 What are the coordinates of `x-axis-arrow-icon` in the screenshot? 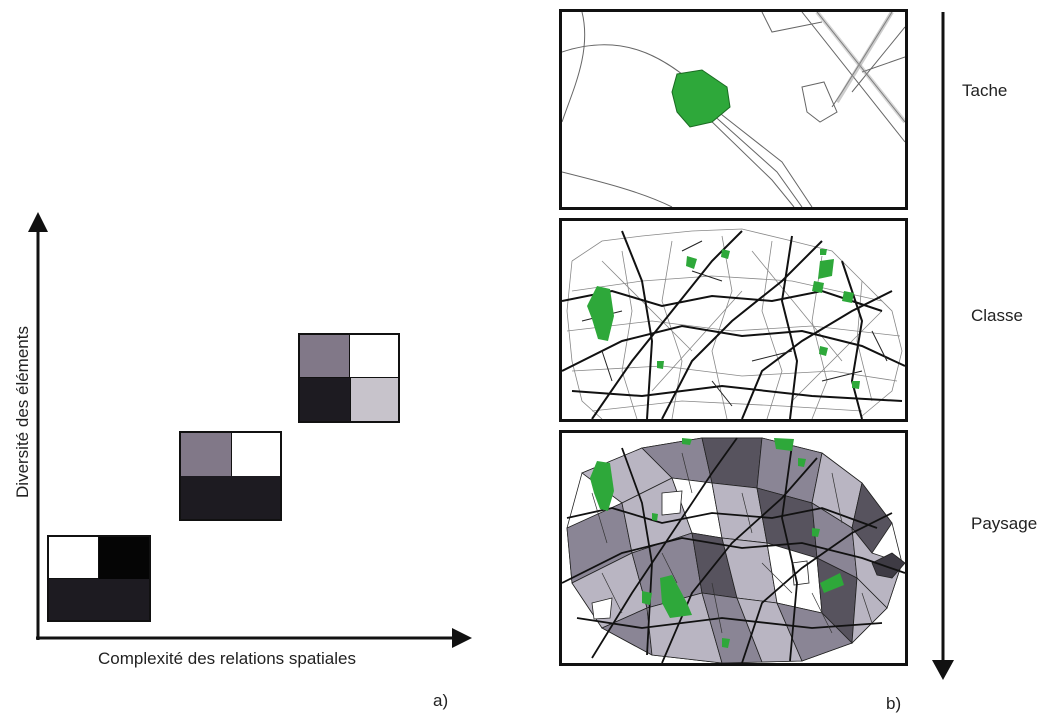 It's located at (462, 638).